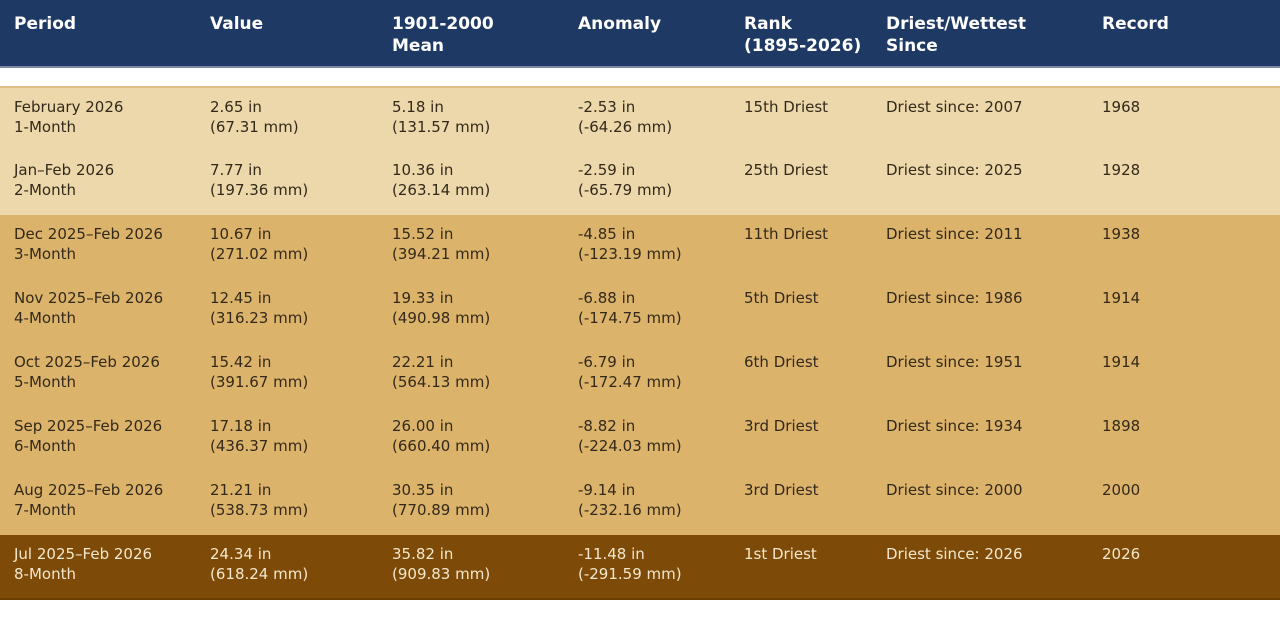  I want to click on cell-since: Driest since: 2000, so click(980, 503).